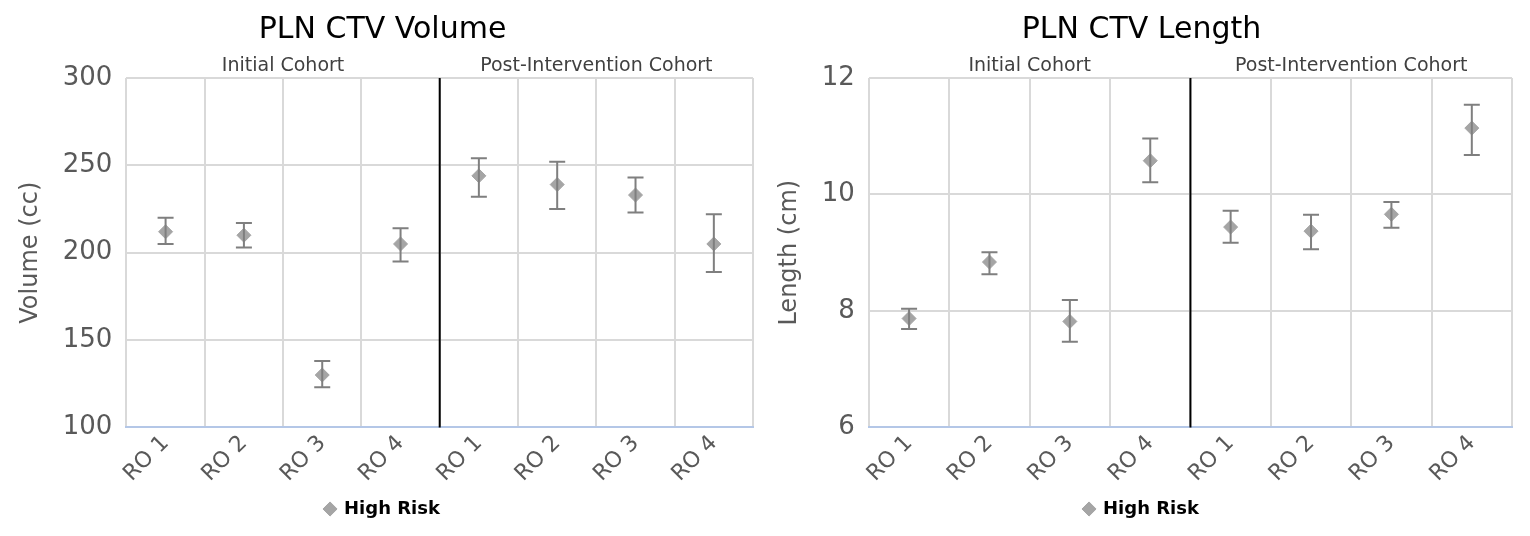 The width and height of the screenshot is (1530, 536). I want to click on y-tick-label: 10, so click(838, 192).